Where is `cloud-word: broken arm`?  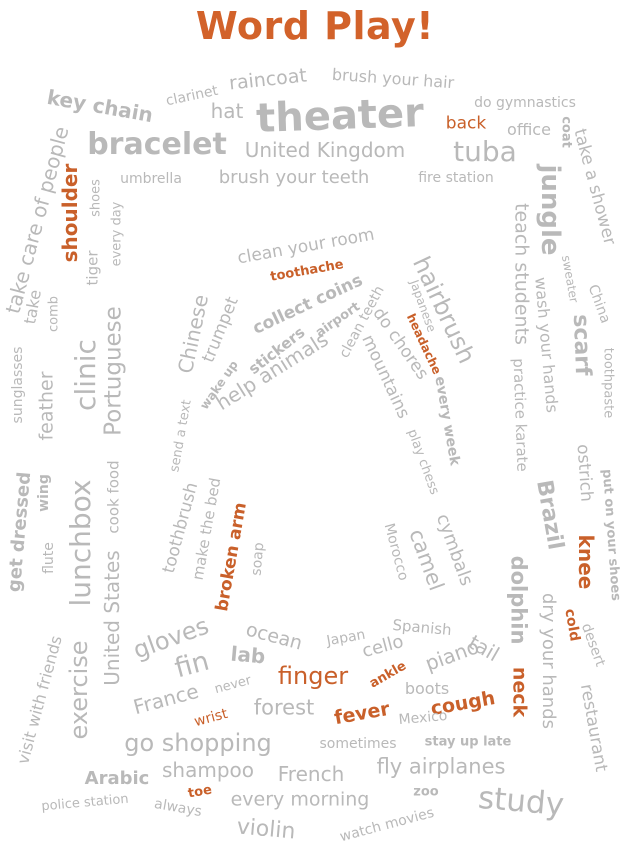 cloud-word: broken arm is located at coordinates (231, 556).